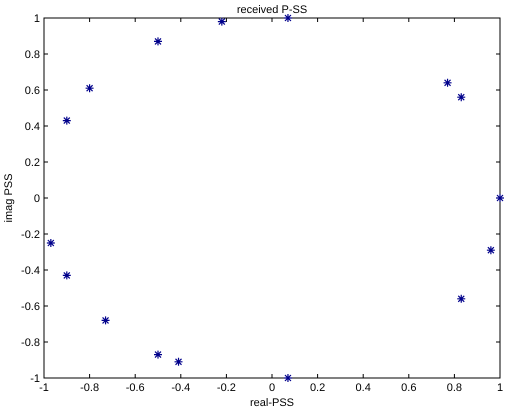  I want to click on x-tick-label: -0.2, so click(226, 388).